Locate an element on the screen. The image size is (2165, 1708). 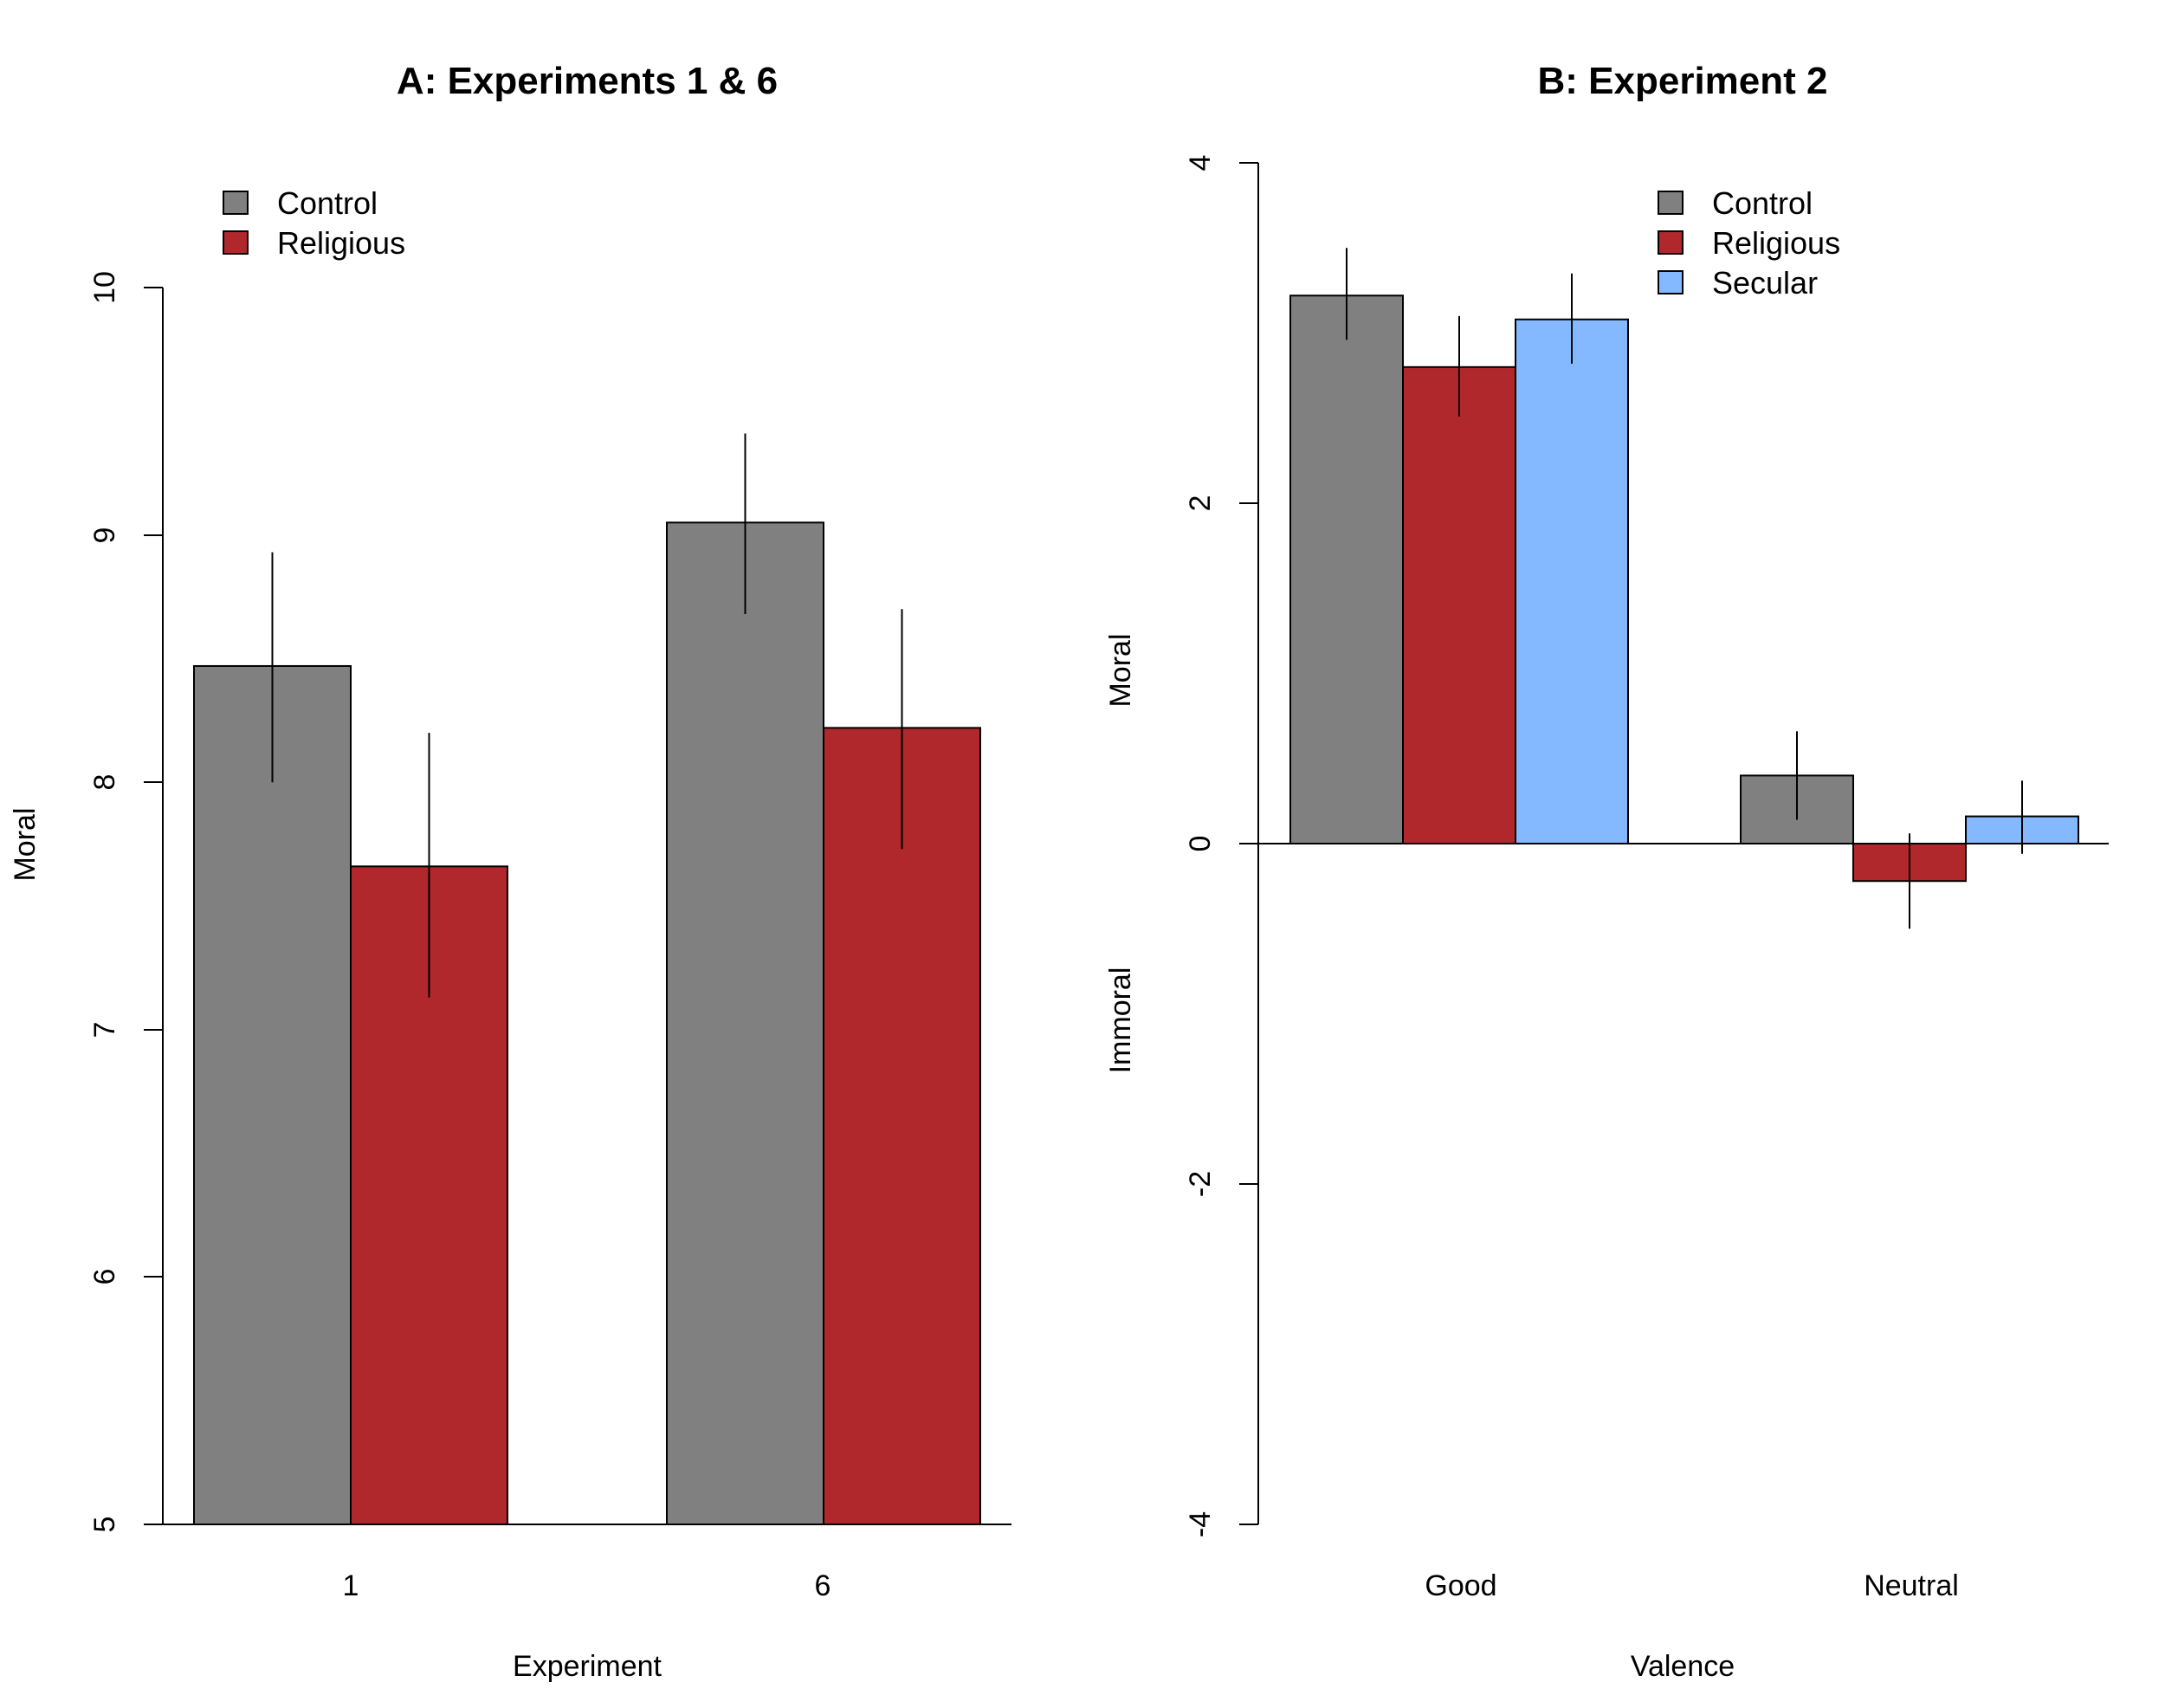
panel-a-y-ticks is located at coordinates (153, 906).